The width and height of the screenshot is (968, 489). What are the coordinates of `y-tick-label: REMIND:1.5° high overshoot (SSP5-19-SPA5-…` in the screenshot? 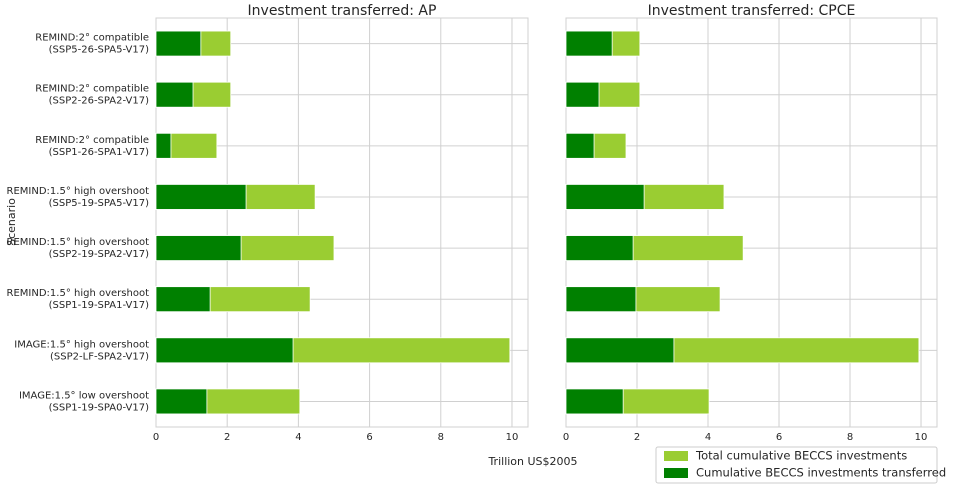 It's located at (78, 197).